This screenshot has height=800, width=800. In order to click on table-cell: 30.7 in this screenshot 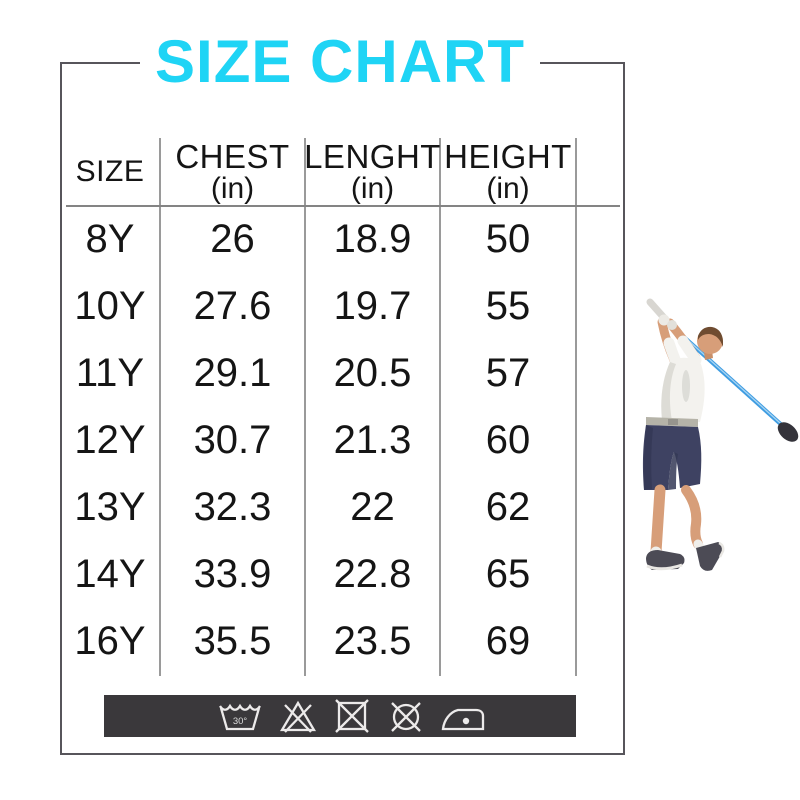, I will do `click(232, 440)`.